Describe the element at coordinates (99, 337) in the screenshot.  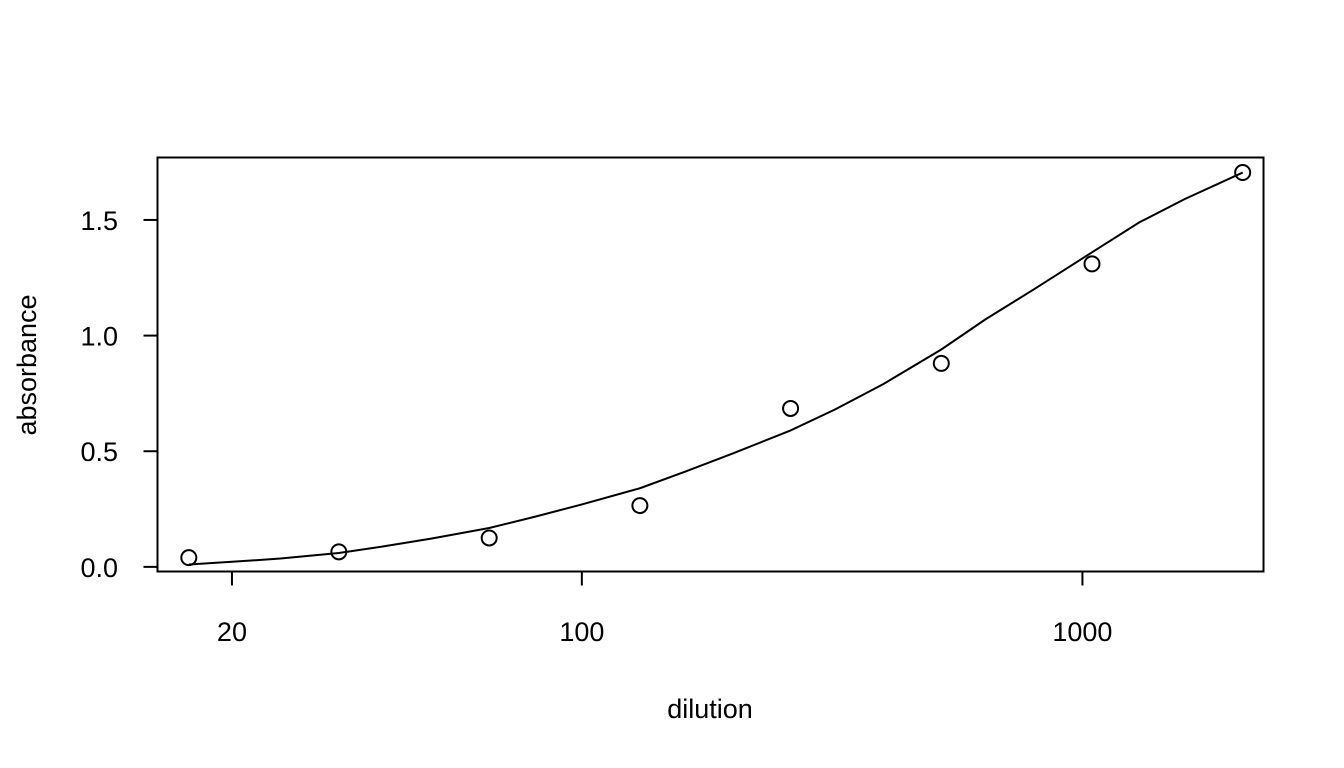
I see `y-tick-label: 1.0` at that location.